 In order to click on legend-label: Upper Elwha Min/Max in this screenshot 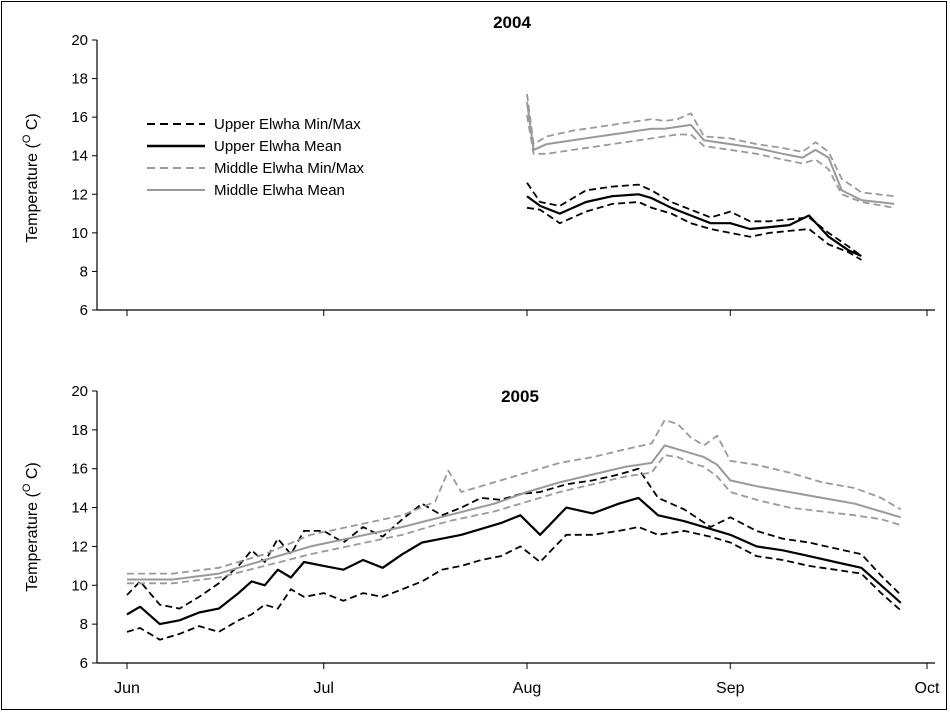, I will do `click(287, 124)`.